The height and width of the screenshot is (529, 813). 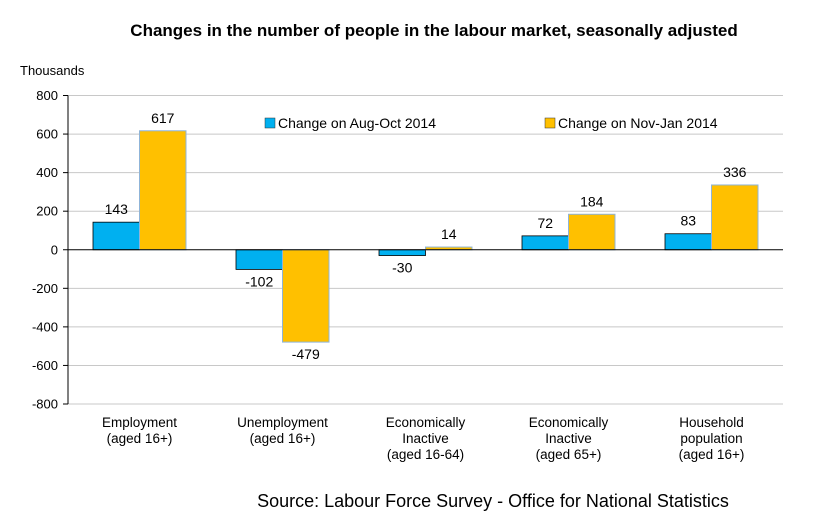 What do you see at coordinates (357, 123) in the screenshot?
I see `legend-label: Change on Aug-Oct 2014` at bounding box center [357, 123].